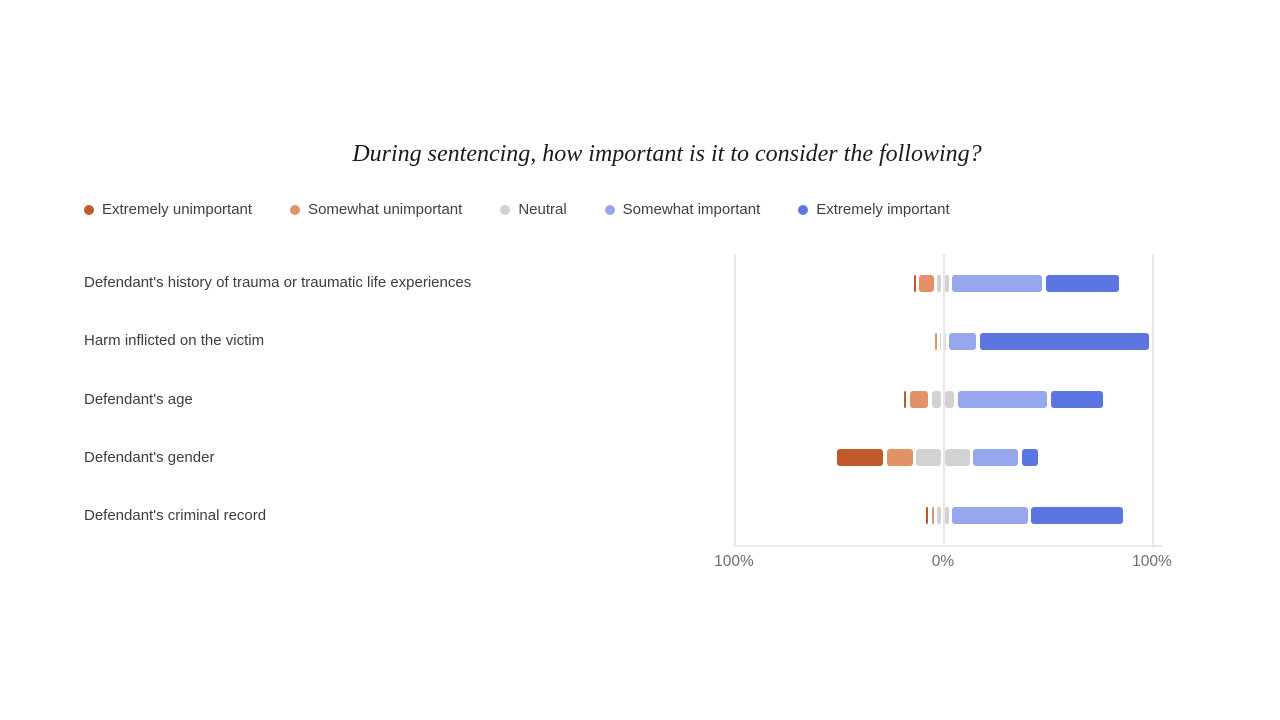  I want to click on row-label-defendant-s-criminal-record: Defendant's criminal record, so click(175, 515).